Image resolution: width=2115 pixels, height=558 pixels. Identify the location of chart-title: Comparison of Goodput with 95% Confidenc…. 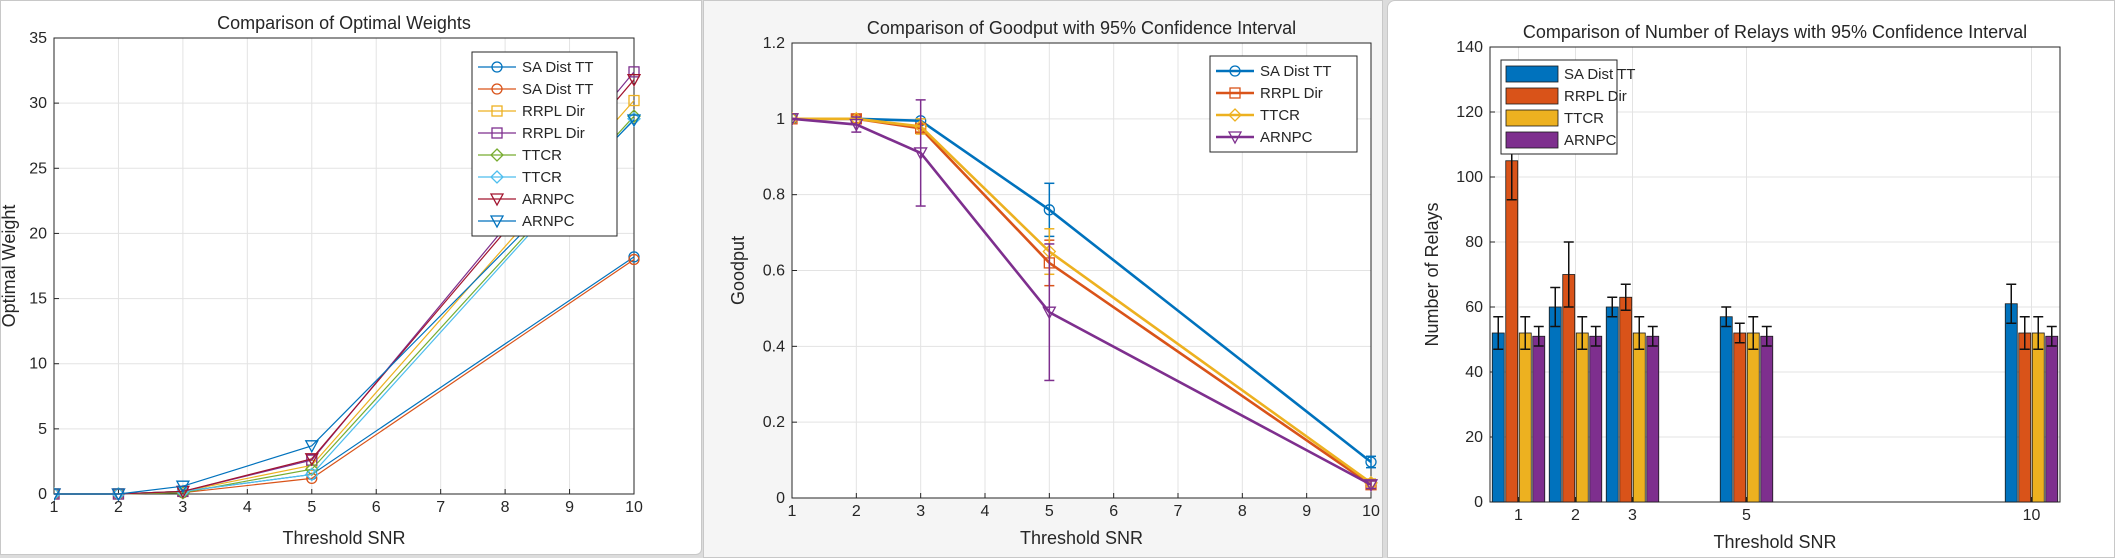
(1081, 28).